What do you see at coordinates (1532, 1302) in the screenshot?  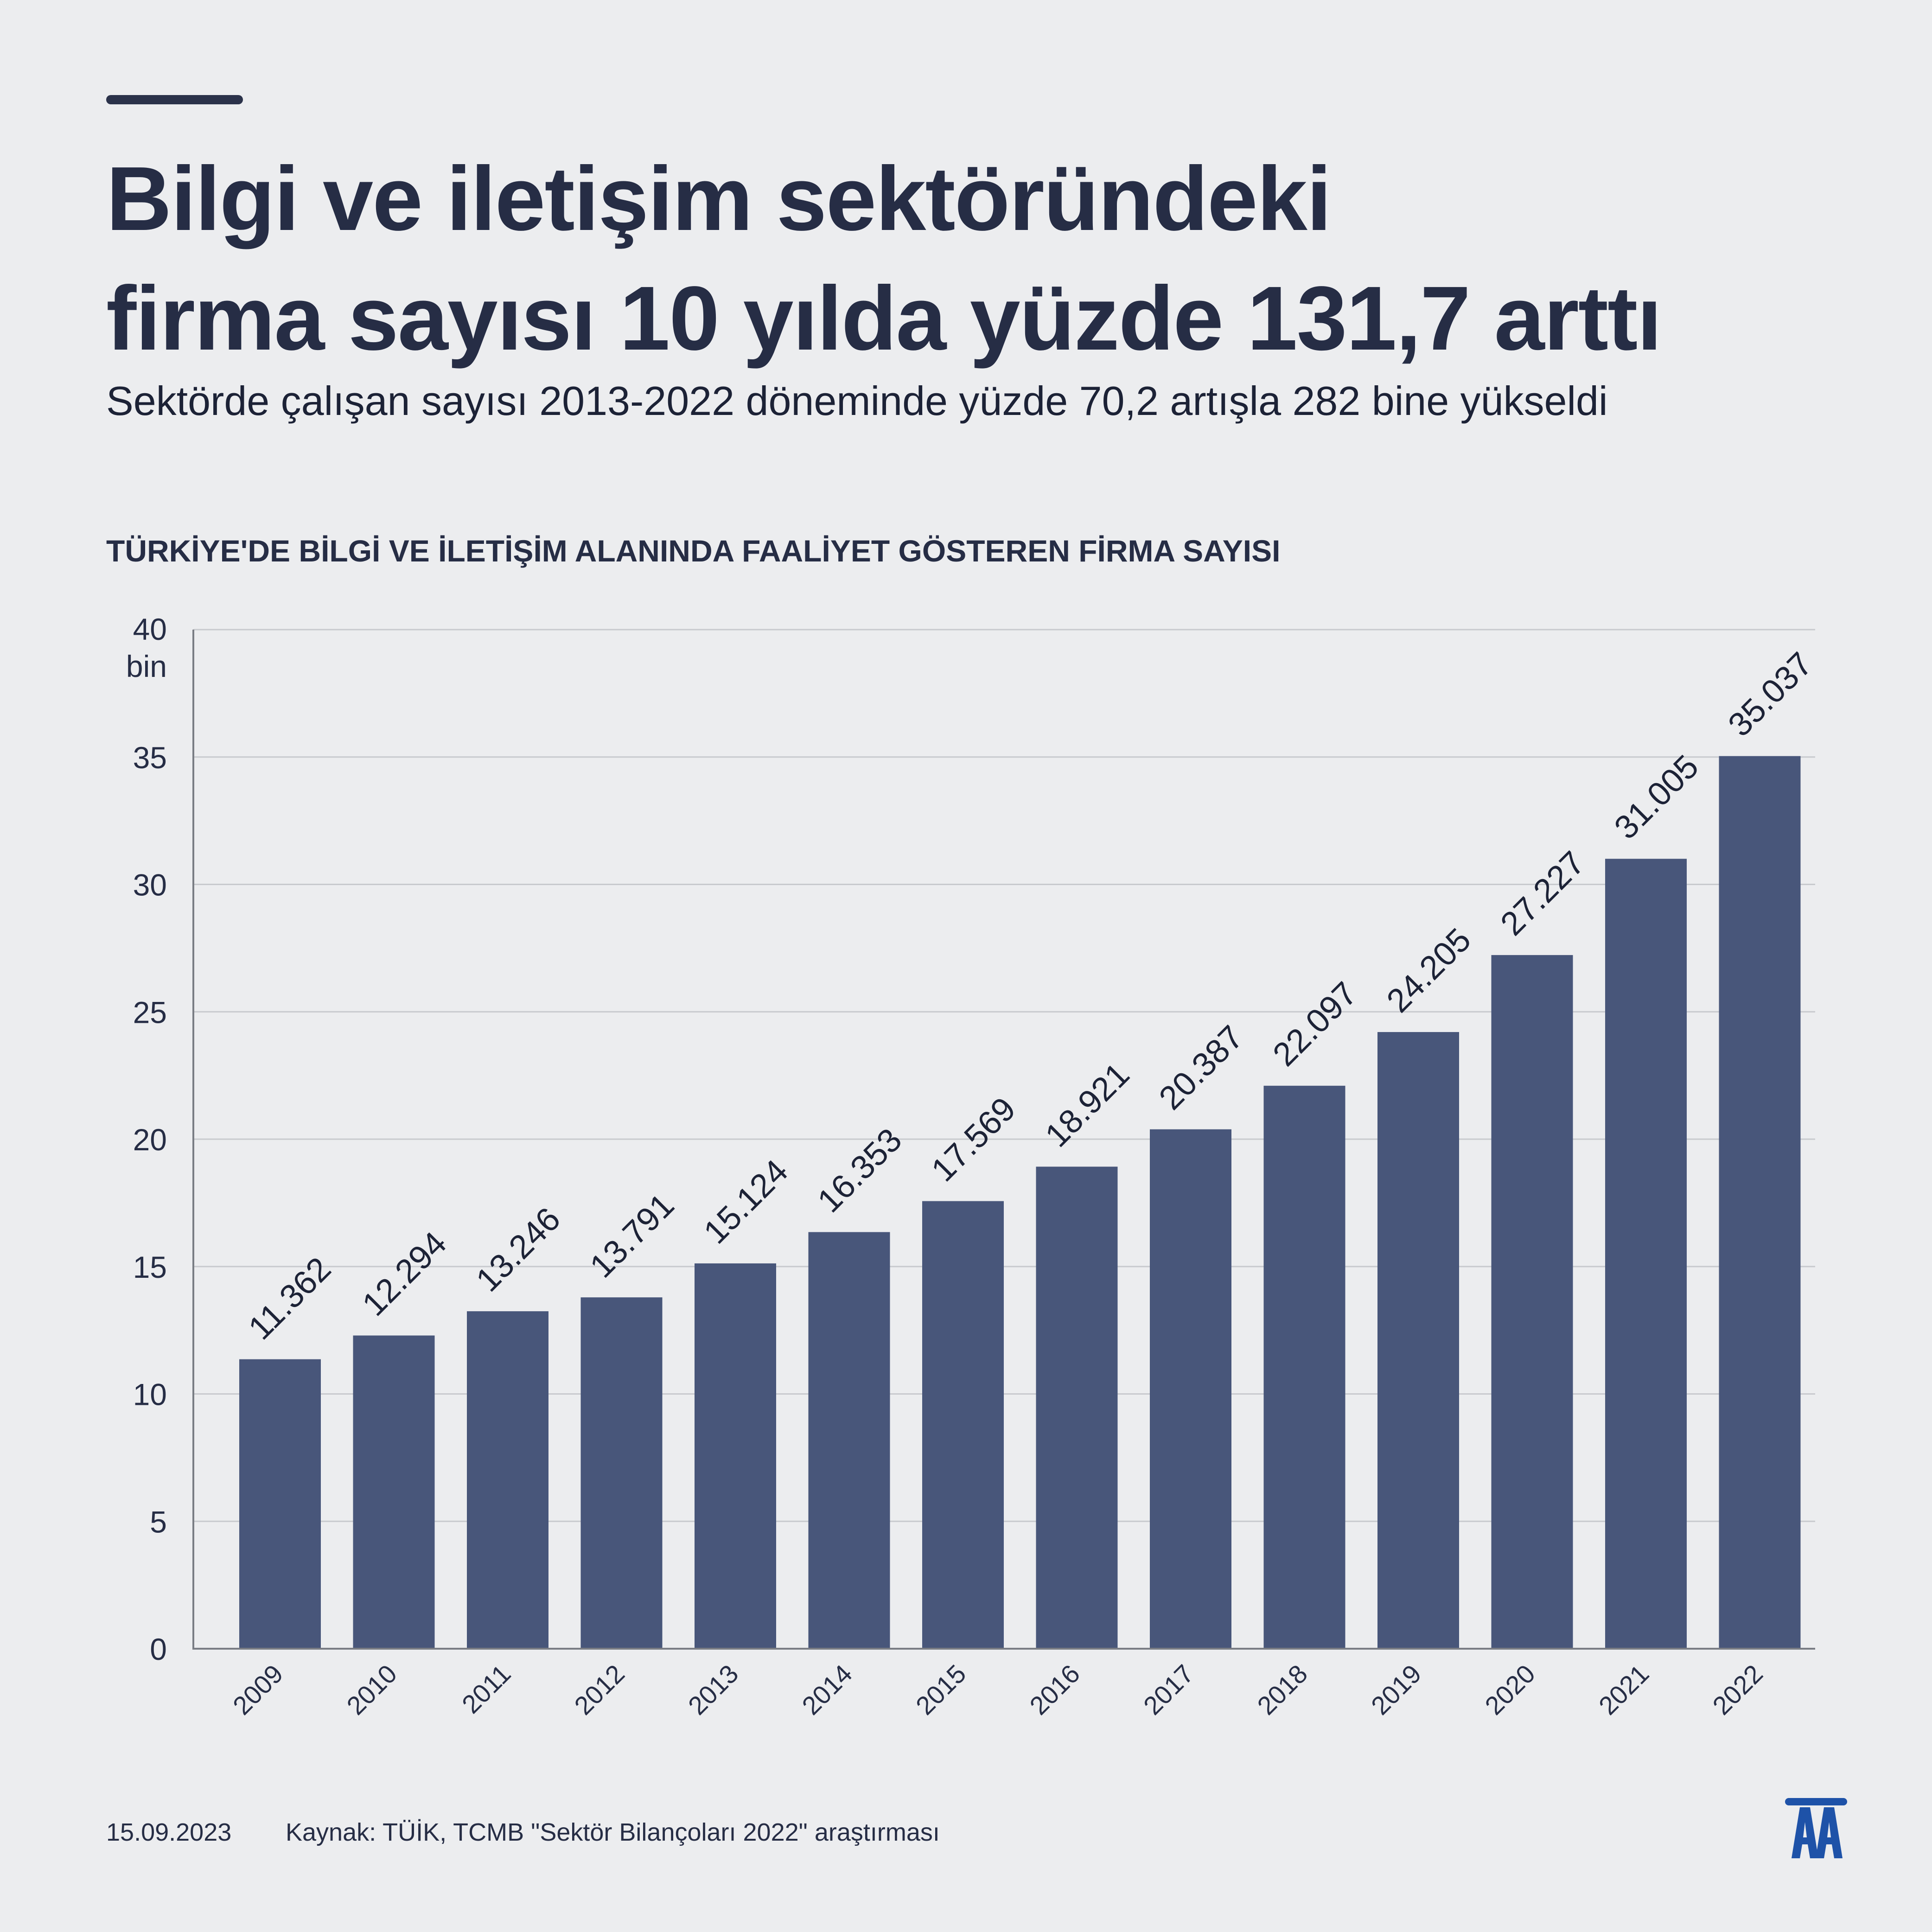 I see `bar-2020` at bounding box center [1532, 1302].